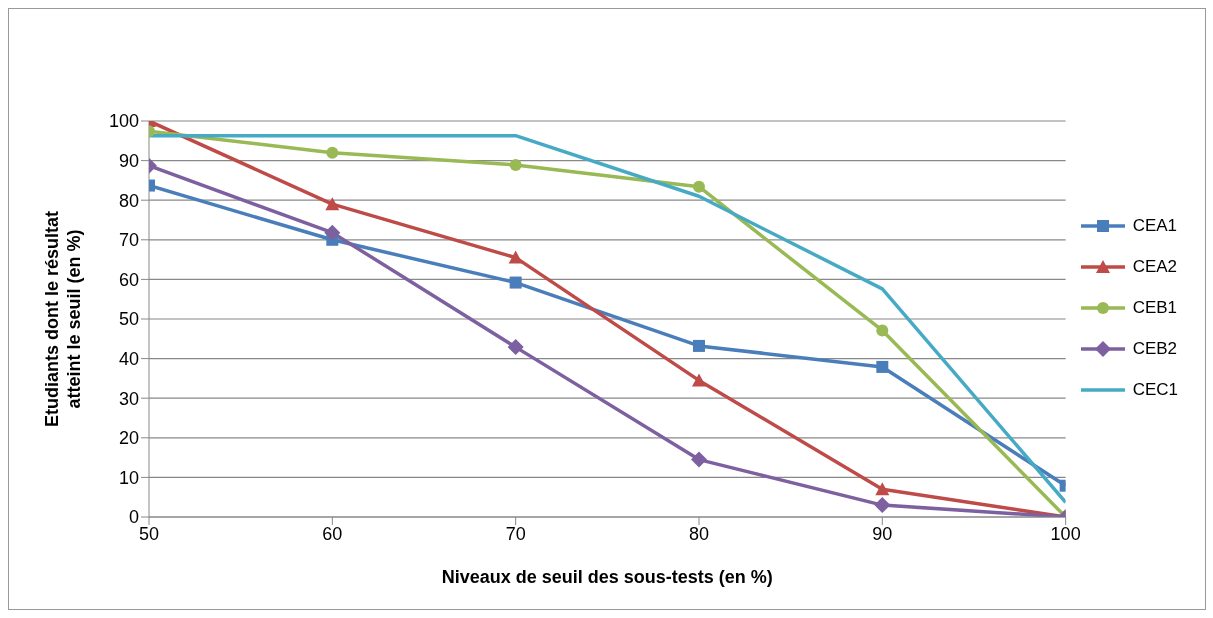 Image resolution: width=1213 pixels, height=618 pixels. Describe the element at coordinates (128, 358) in the screenshot. I see `y-tick-label: 40` at that location.